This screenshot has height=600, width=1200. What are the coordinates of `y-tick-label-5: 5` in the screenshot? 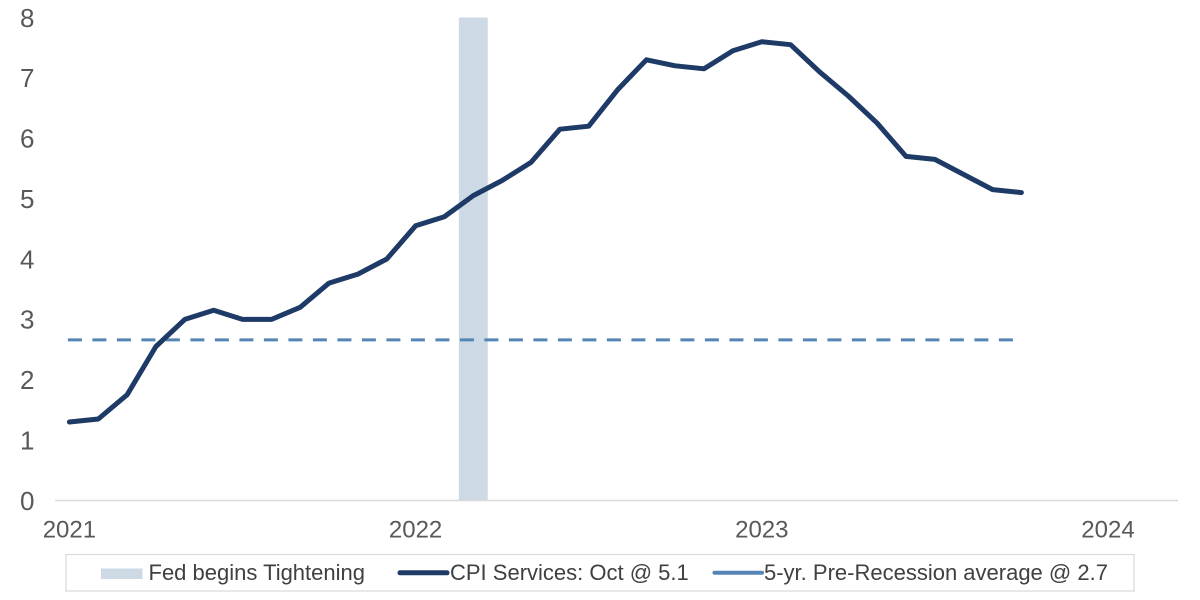 It's located at (27, 199).